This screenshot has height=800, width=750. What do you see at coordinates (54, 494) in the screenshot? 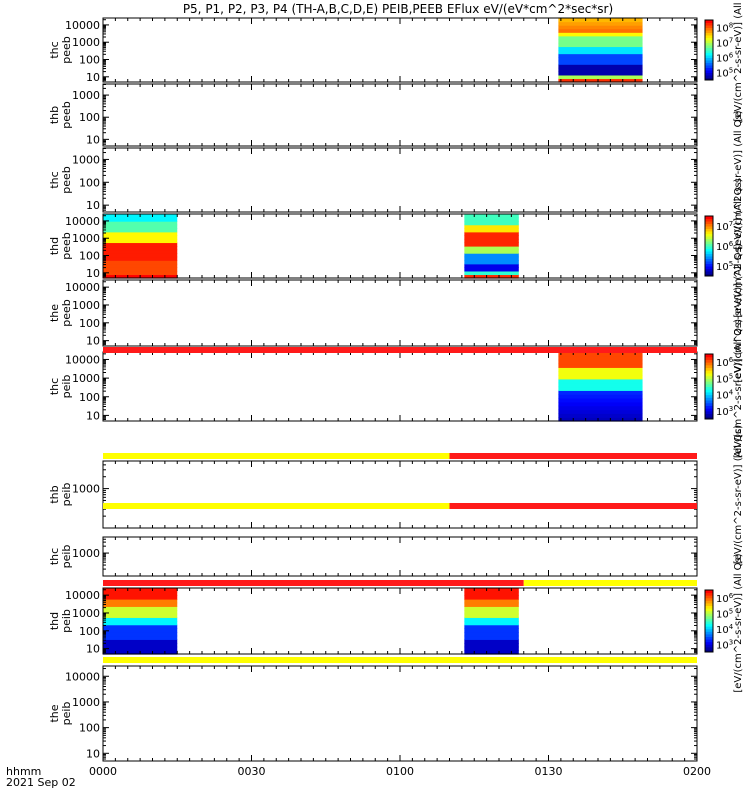
I see `panel-label-probe: thb` at bounding box center [54, 494].